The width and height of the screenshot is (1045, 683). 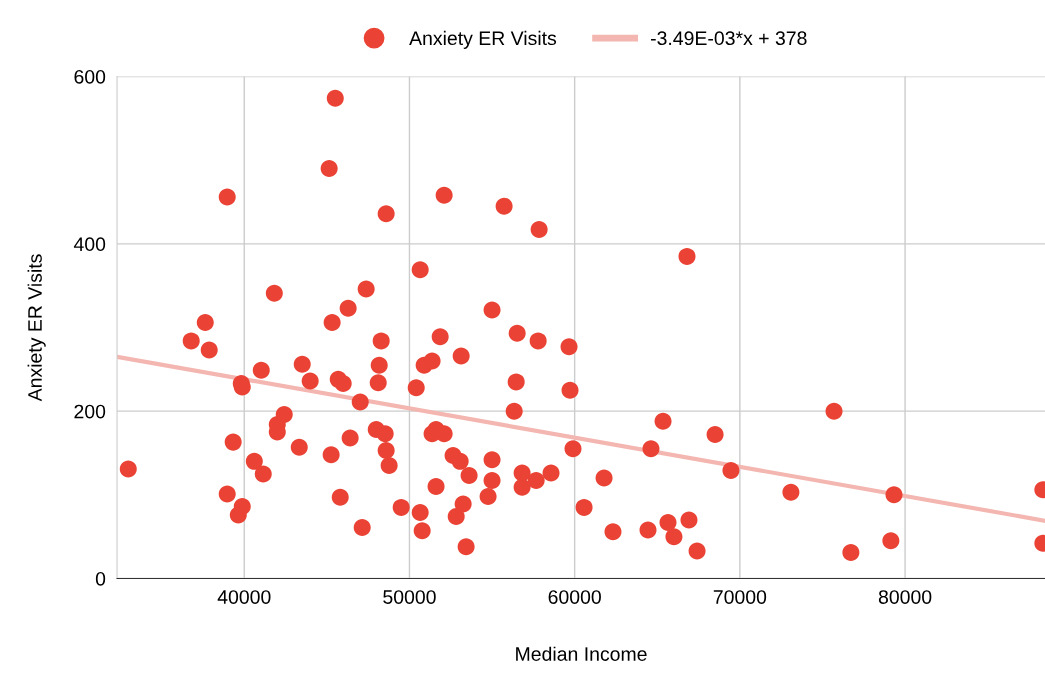 What do you see at coordinates (90, 411) in the screenshot?
I see `y-tick-label: 200` at bounding box center [90, 411].